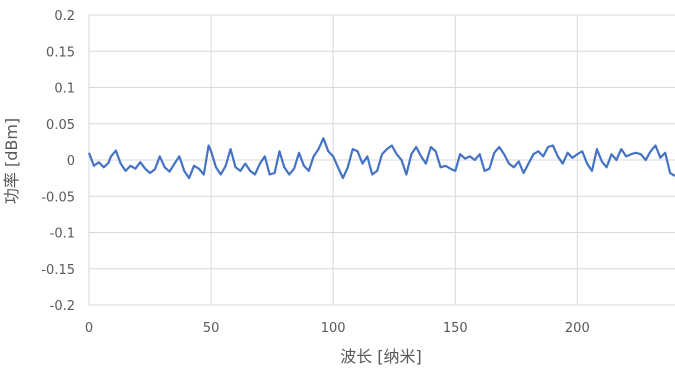 Image resolution: width=675 pixels, height=373 pixels. What do you see at coordinates (62, 234) in the screenshot?
I see `y-tick-label: -0.1` at bounding box center [62, 234].